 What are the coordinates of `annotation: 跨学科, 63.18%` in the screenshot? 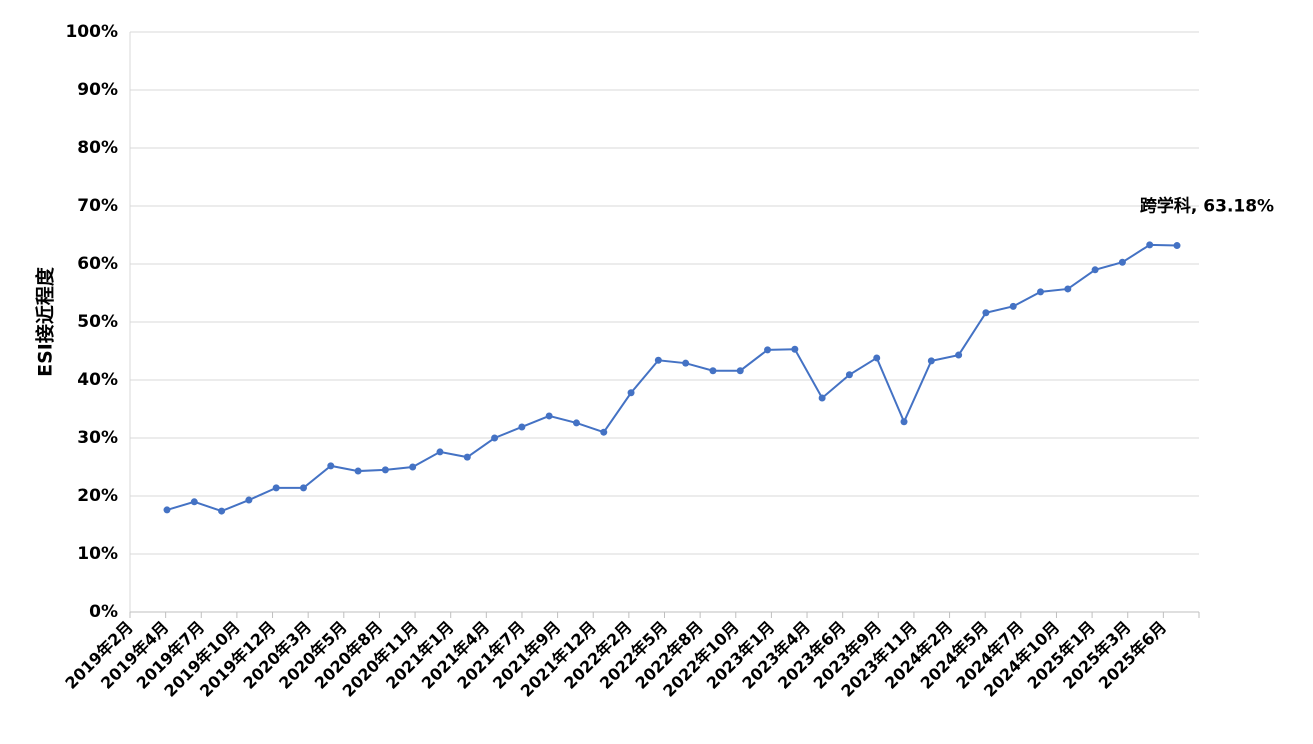 It's located at (1207, 206).